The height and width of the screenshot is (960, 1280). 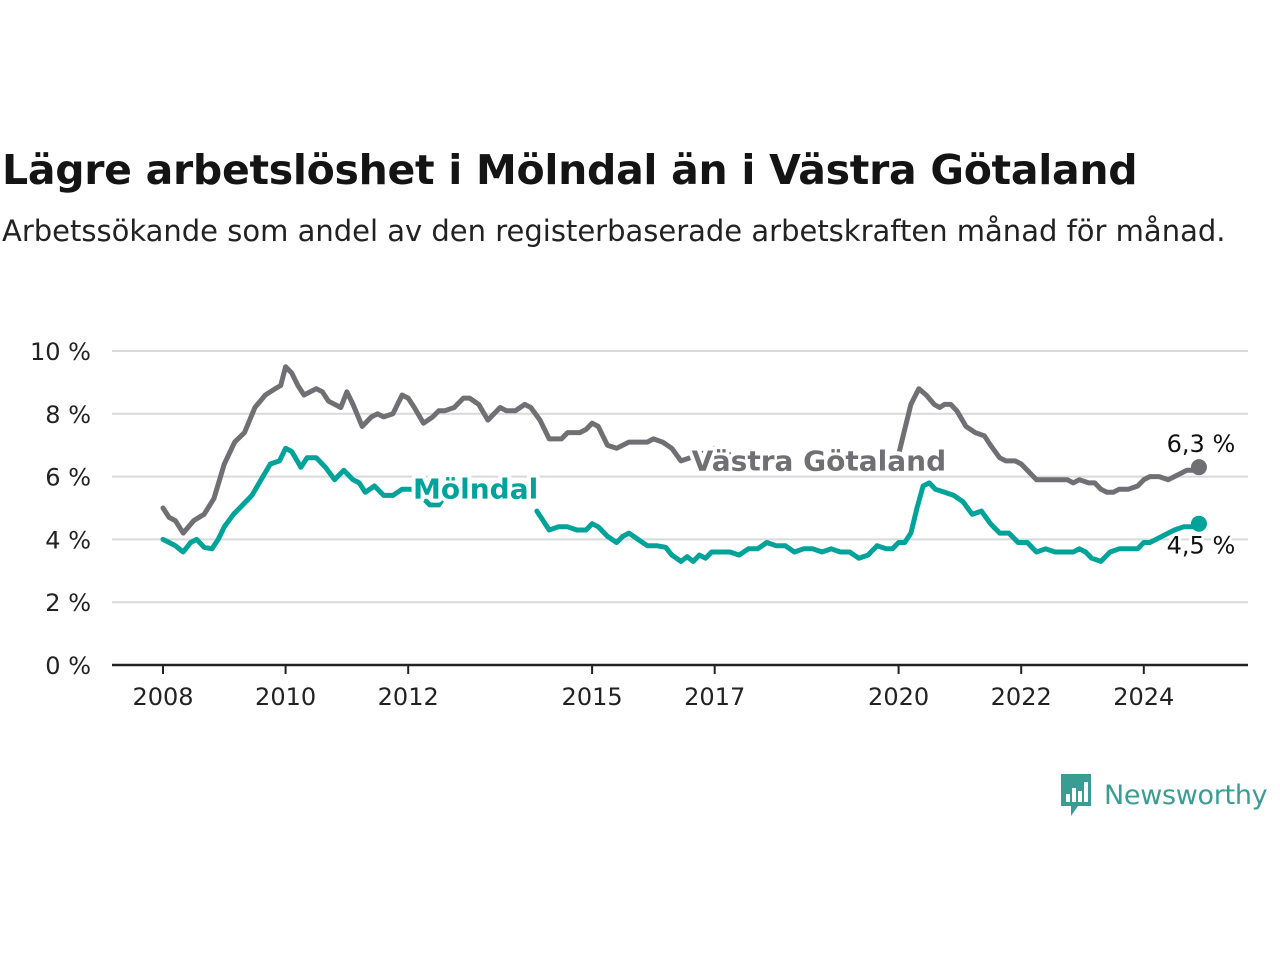 I want to click on x-tick-label: 2010, so click(x=285, y=697).